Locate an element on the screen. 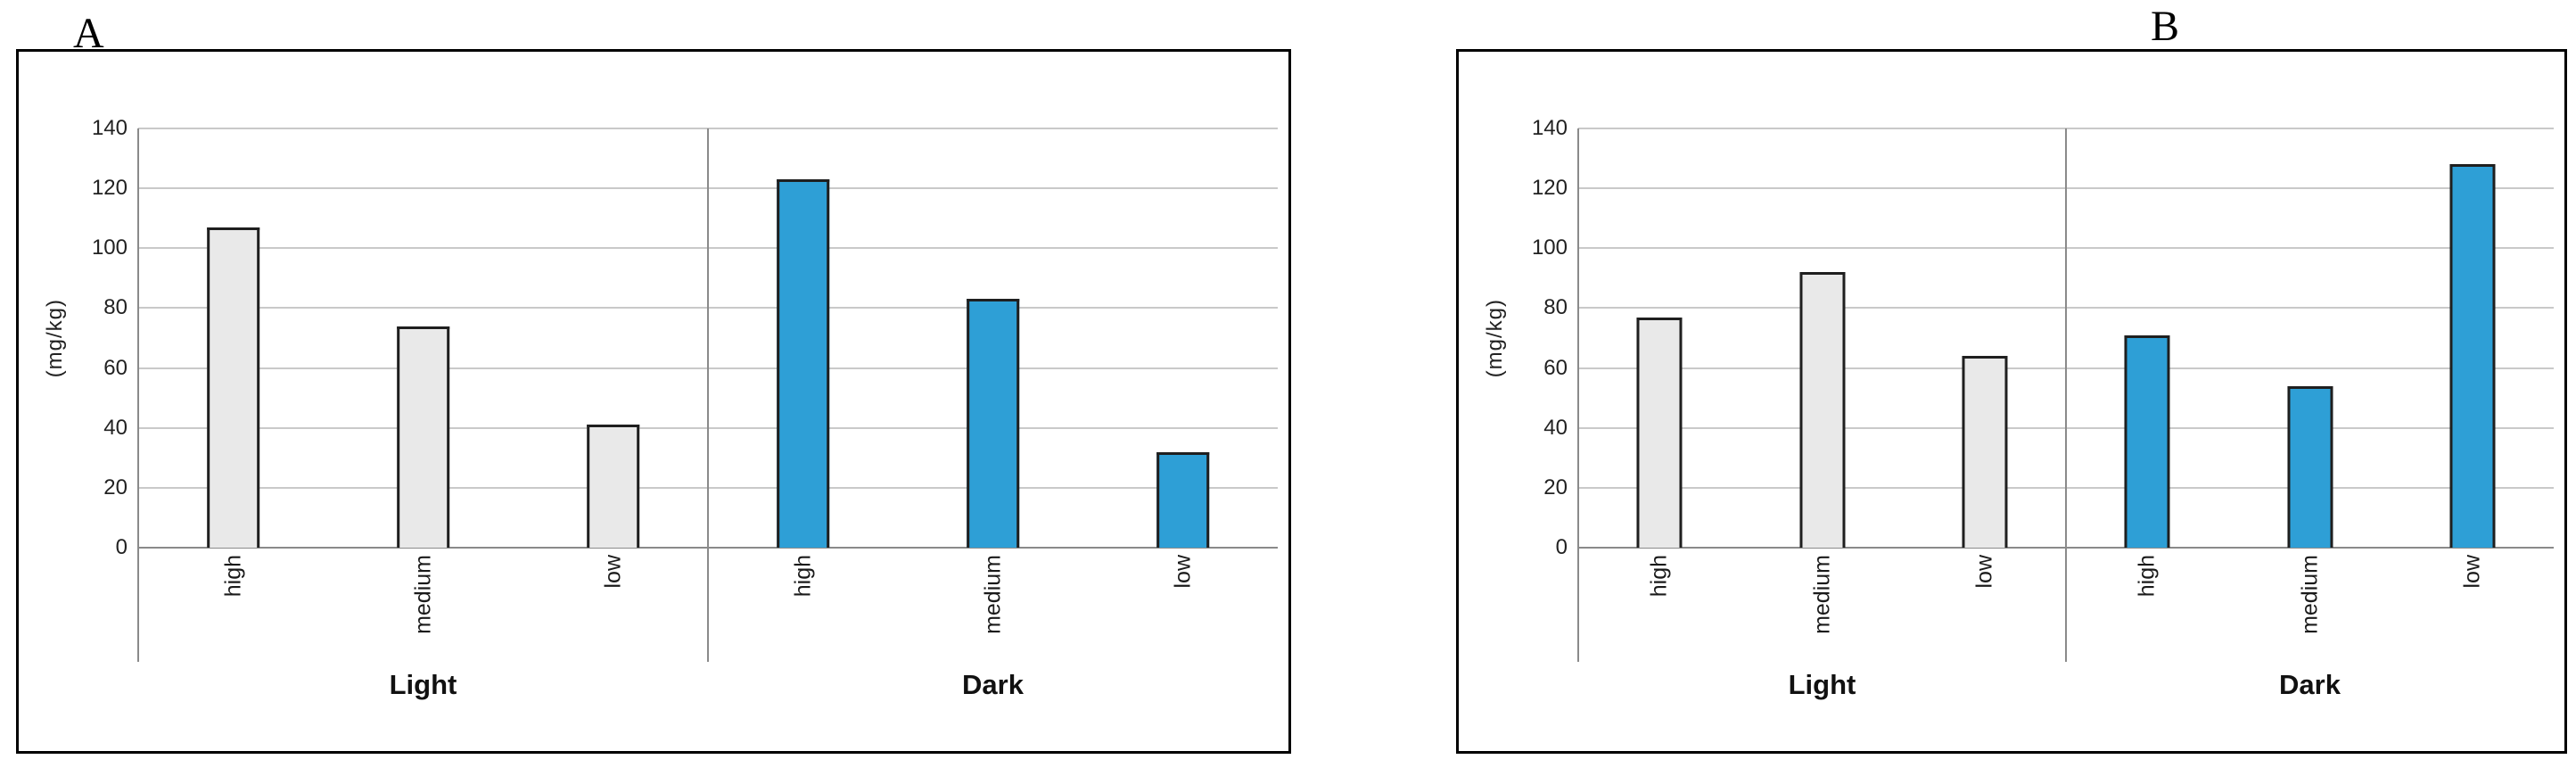 The height and width of the screenshot is (776, 2576). panel-label-a: A is located at coordinates (88, 33).